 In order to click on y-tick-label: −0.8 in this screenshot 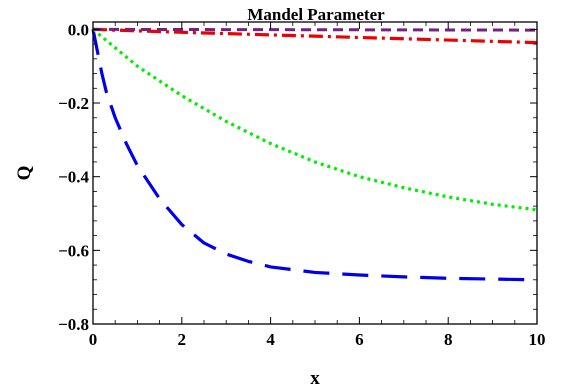, I will do `click(73, 324)`.